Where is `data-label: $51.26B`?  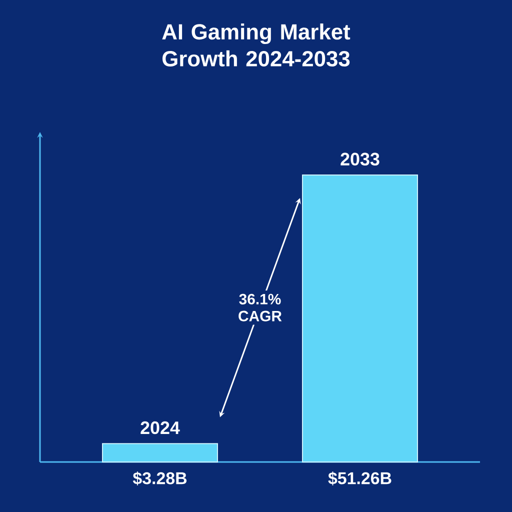
data-label: $51.26B is located at coordinates (360, 479).